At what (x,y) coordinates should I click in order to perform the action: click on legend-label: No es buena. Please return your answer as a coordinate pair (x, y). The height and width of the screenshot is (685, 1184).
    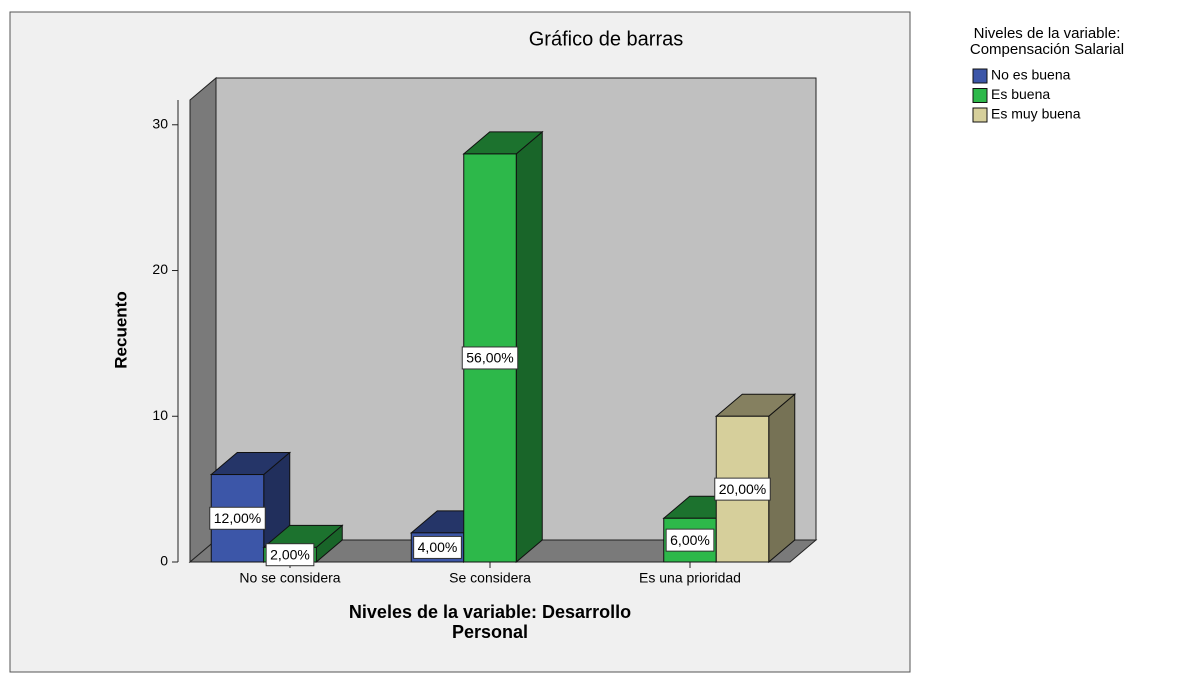
    Looking at the image, I should click on (1031, 75).